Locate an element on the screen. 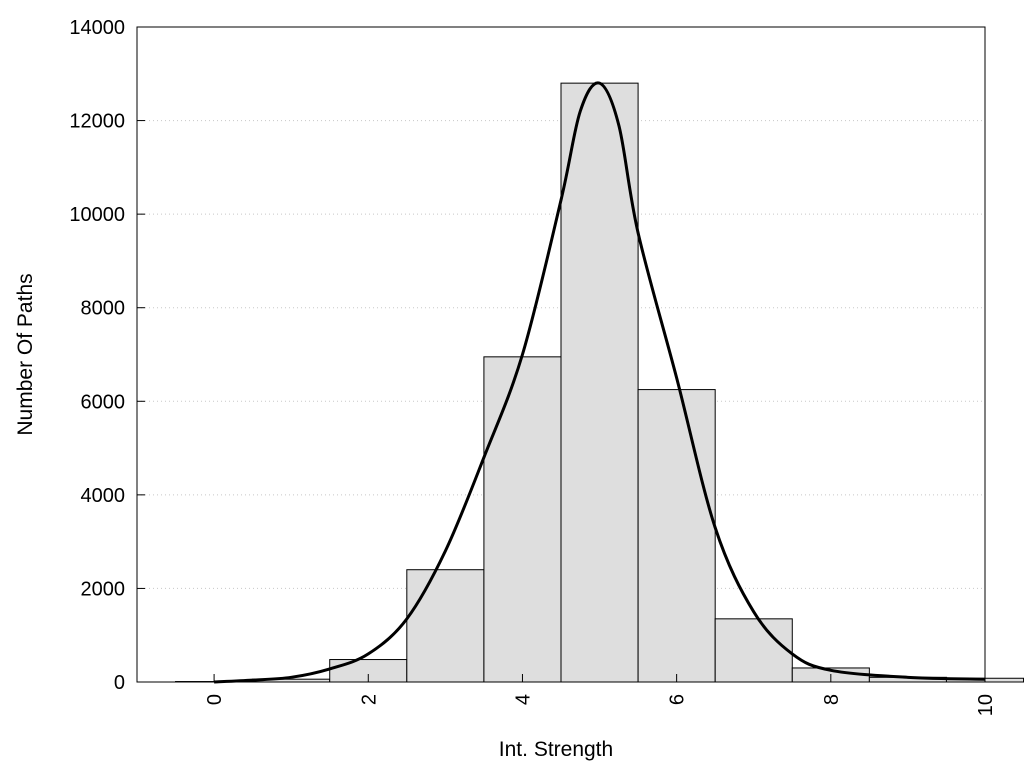 This screenshot has width=1024, height=768. y-tick-label: 10000 is located at coordinates (97, 215).